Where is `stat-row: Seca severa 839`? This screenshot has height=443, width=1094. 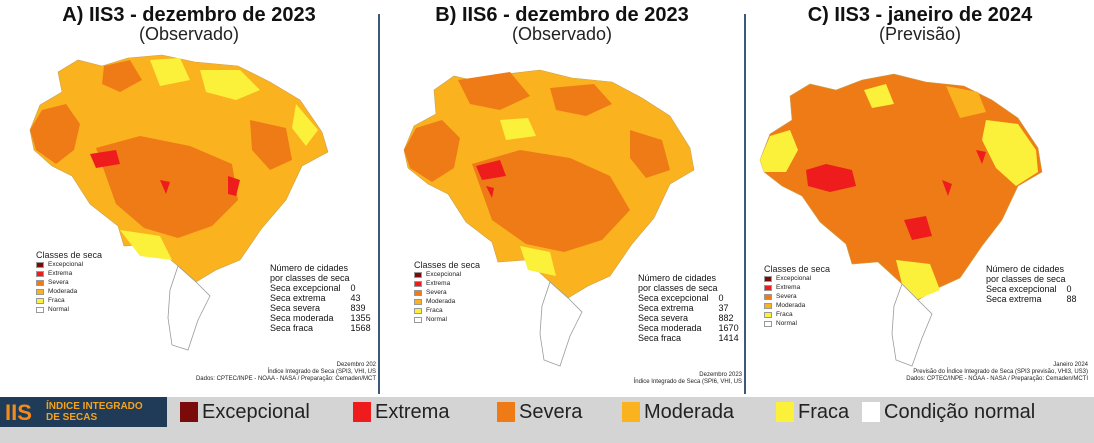 stat-row: Seca severa 839 is located at coordinates (318, 308).